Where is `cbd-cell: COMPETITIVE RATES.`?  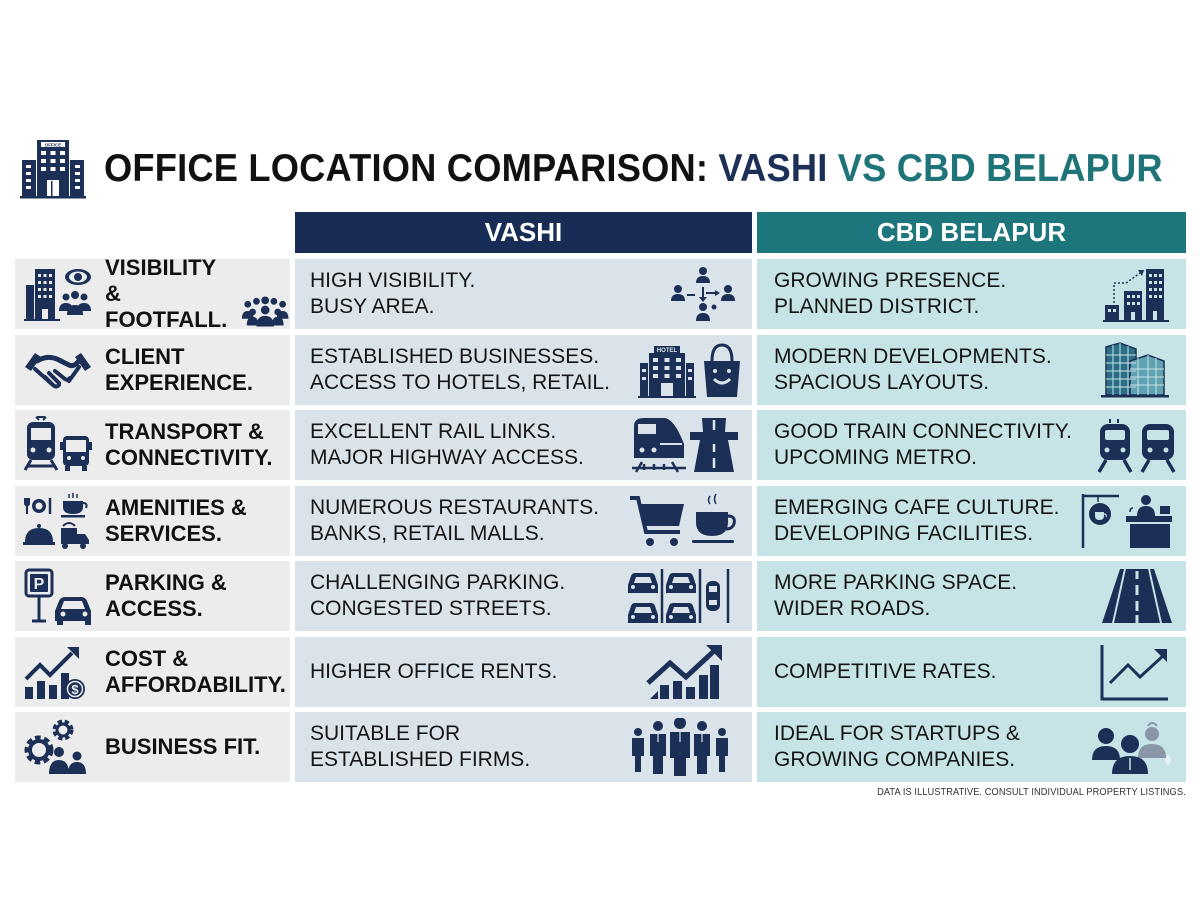 cbd-cell: COMPETITIVE RATES. is located at coordinates (971, 672).